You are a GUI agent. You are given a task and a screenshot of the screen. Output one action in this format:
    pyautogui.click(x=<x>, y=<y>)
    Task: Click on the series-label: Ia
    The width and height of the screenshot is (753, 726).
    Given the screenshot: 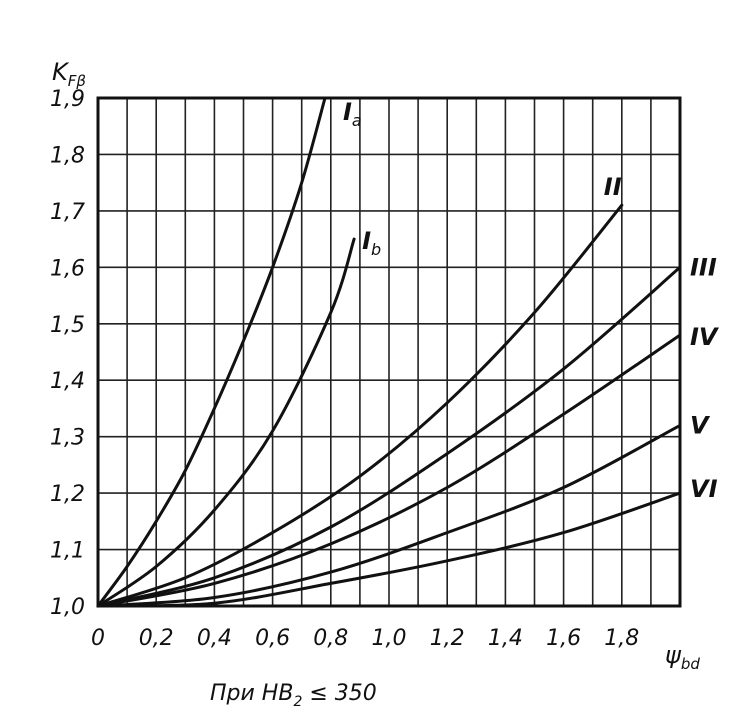 What is the action you would take?
    pyautogui.click(x=352, y=114)
    